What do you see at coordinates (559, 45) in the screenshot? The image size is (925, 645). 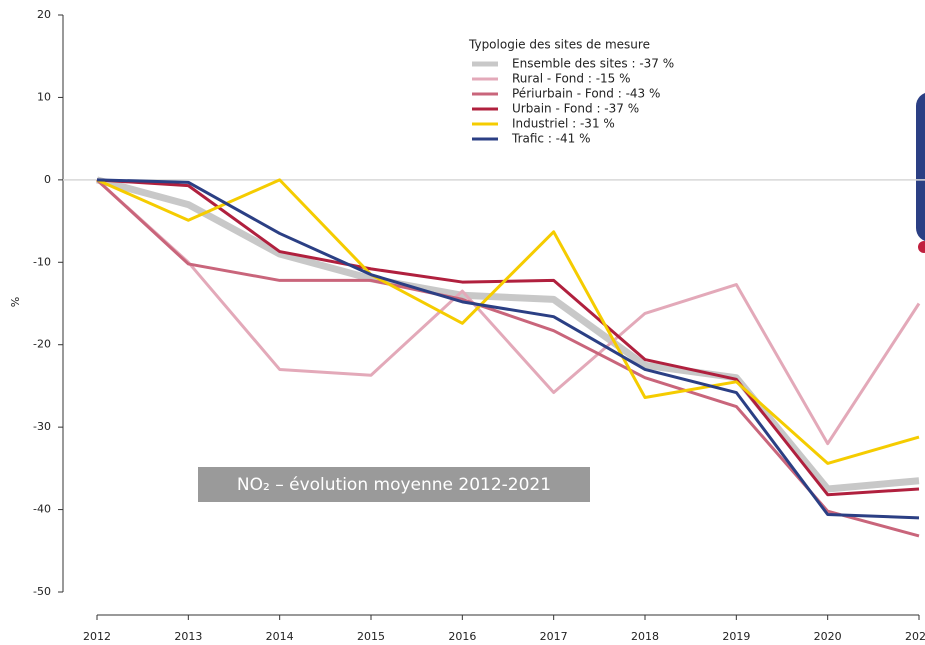 I see `legend-title: Typologie des sites de mesure` at bounding box center [559, 45].